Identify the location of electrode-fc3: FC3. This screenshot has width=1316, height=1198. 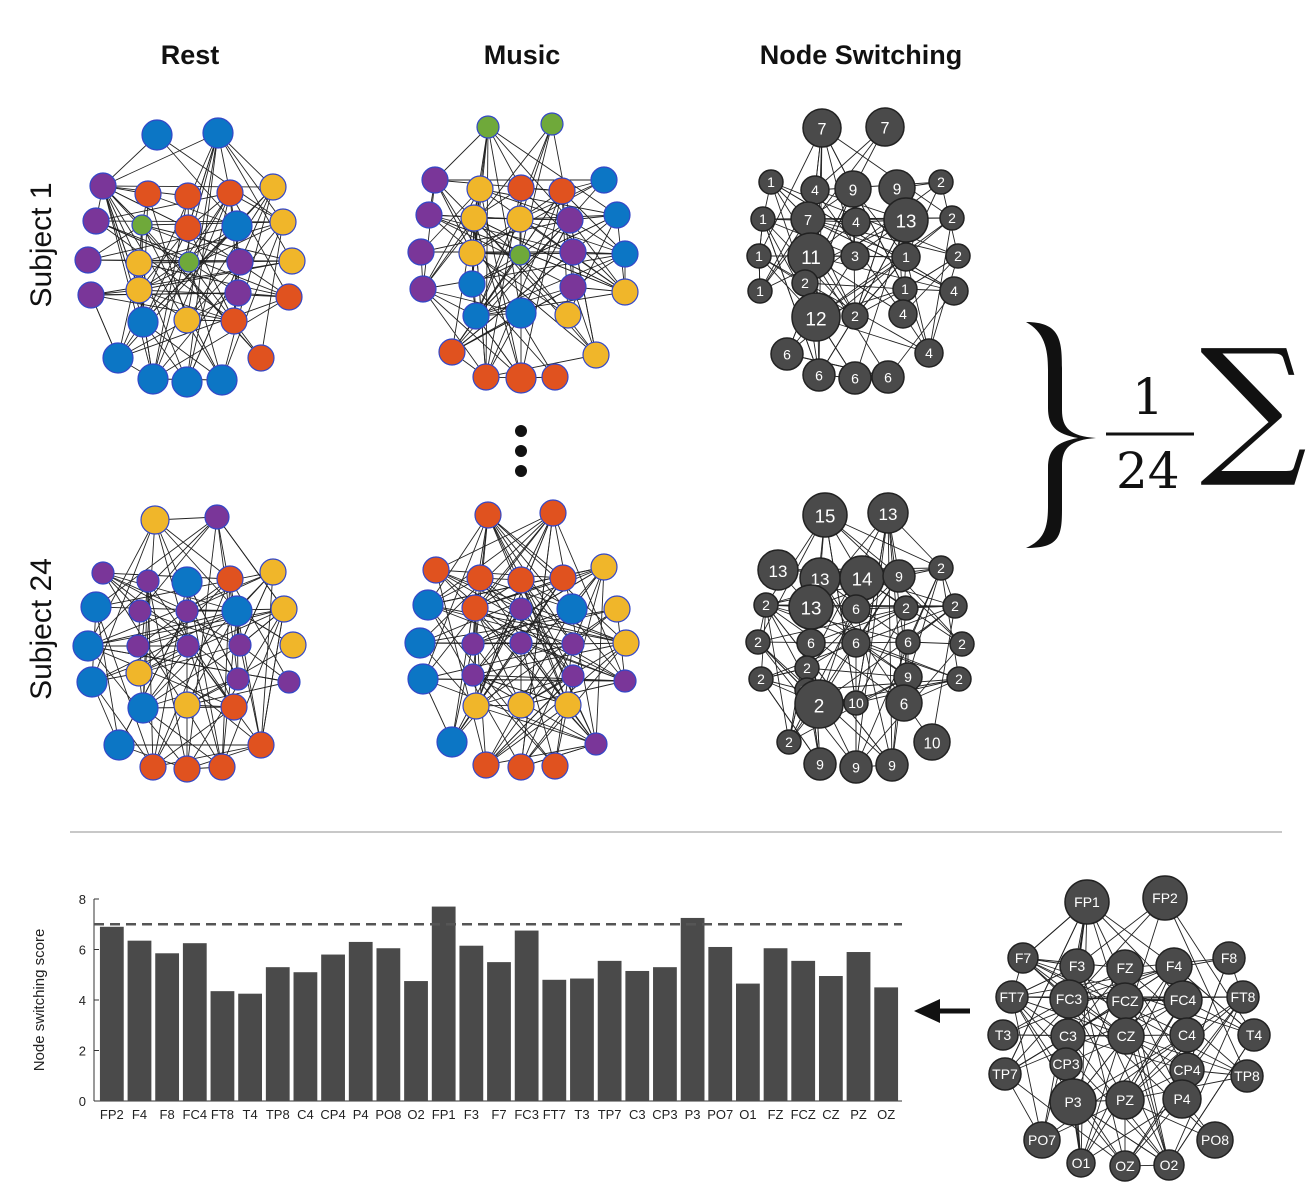
(1069, 999).